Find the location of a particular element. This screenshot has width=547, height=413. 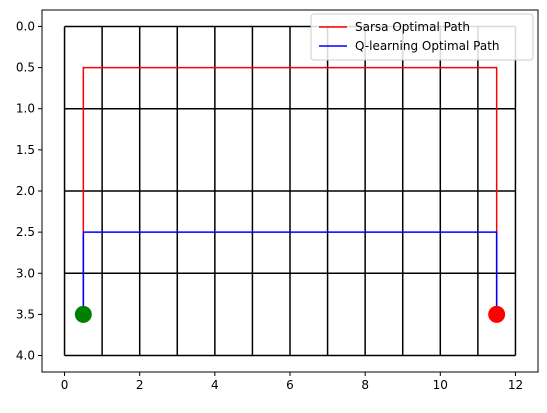

y-tick-label: 4.0 is located at coordinates (25, 356).